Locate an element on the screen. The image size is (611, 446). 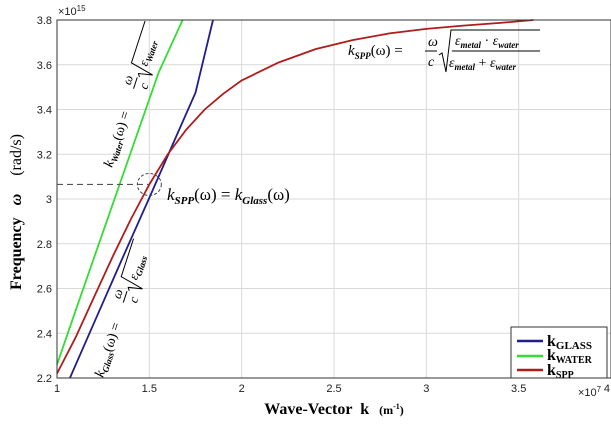
legend-label-spp: kSPP is located at coordinates (560, 371).